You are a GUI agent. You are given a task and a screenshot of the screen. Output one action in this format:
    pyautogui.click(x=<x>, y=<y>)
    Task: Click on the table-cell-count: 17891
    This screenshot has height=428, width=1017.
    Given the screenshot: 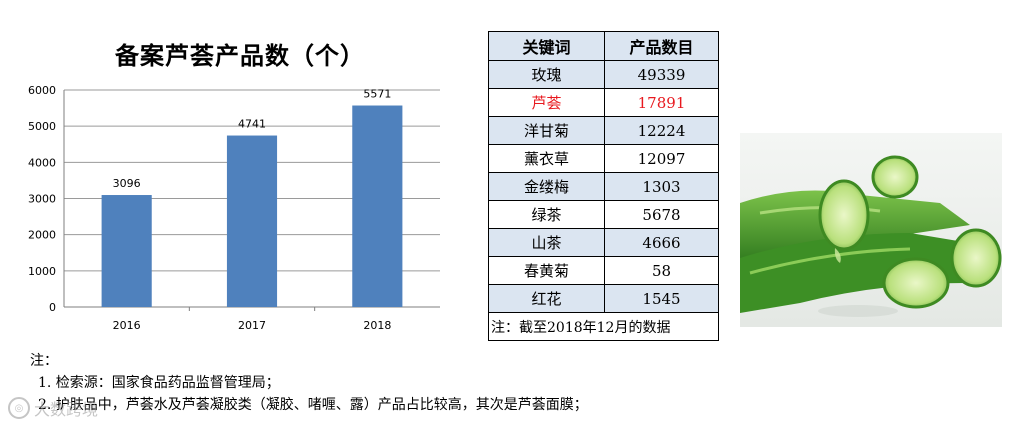 What is the action you would take?
    pyautogui.click(x=661, y=102)
    